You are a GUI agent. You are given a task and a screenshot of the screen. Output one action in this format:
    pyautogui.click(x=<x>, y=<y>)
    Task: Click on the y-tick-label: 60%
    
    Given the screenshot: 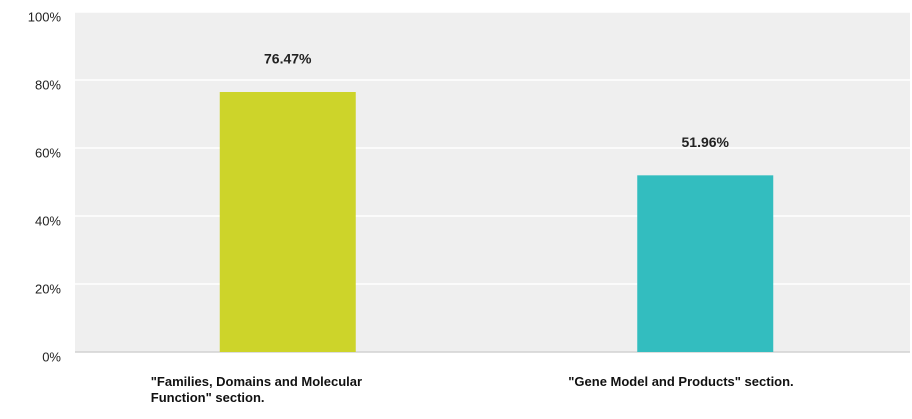 What is the action you would take?
    pyautogui.click(x=48, y=152)
    